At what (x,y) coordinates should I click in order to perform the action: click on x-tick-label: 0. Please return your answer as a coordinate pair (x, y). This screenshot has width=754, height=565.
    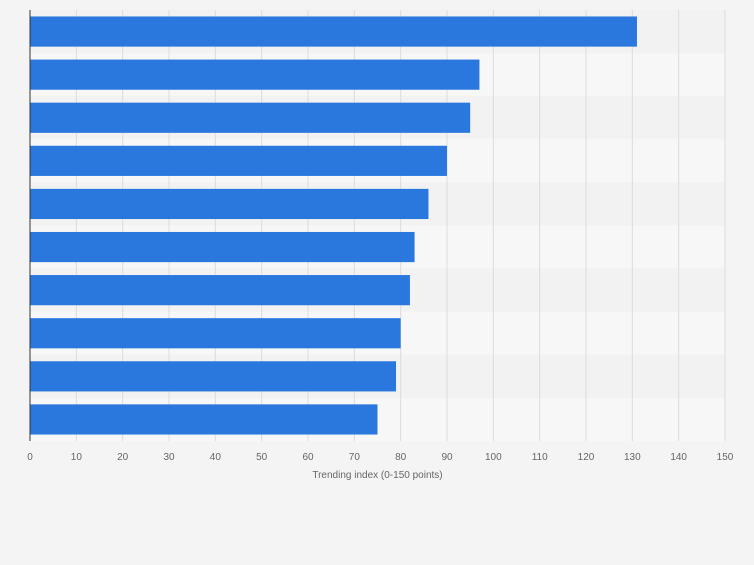
    Looking at the image, I should click on (30, 457).